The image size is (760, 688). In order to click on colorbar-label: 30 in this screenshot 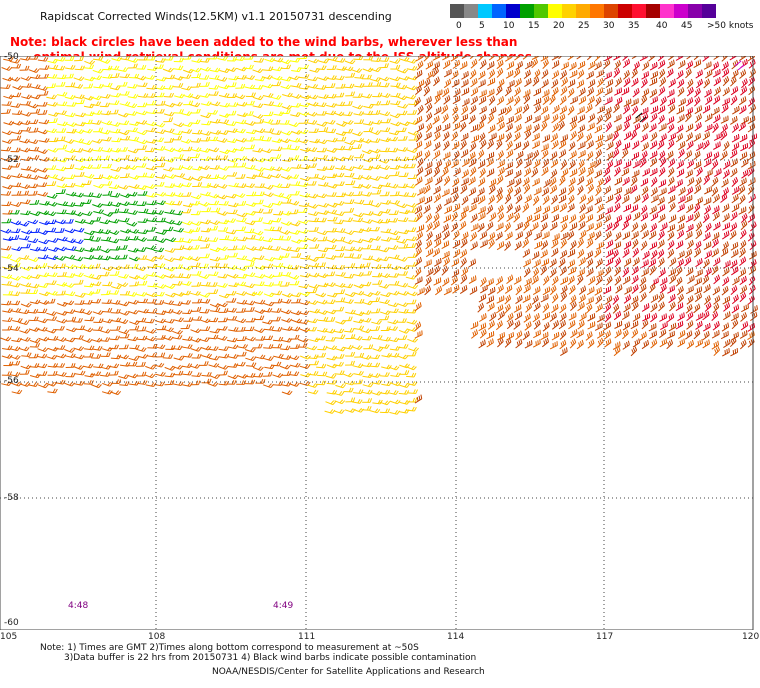, I will do `click(609, 26)`.